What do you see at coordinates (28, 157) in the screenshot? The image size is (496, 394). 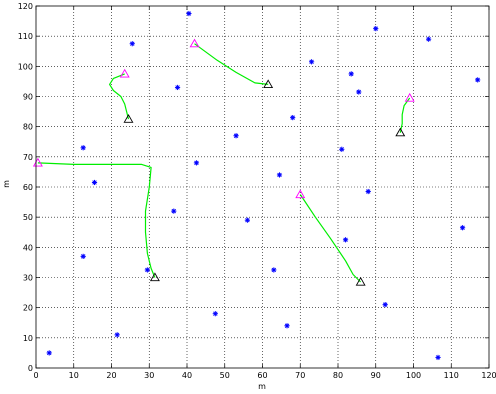 I see `y-tick-label: 70` at bounding box center [28, 157].